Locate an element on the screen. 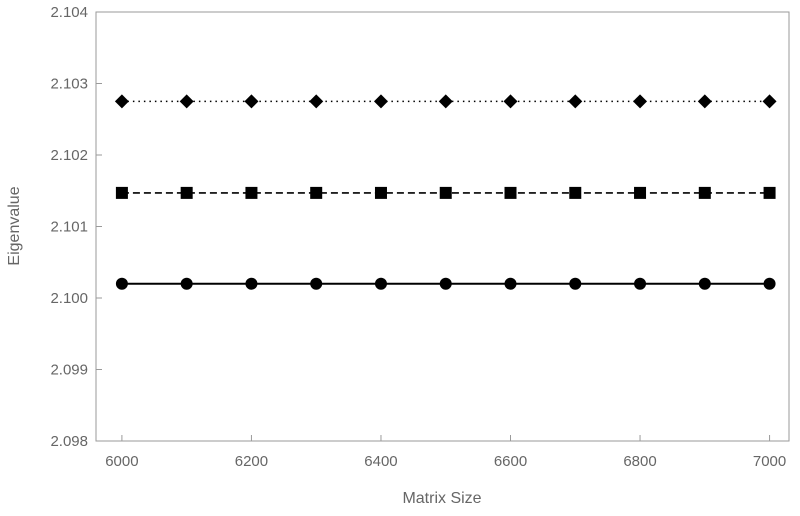 Image resolution: width=800 pixels, height=516 pixels. series-circle is located at coordinates (445, 283).